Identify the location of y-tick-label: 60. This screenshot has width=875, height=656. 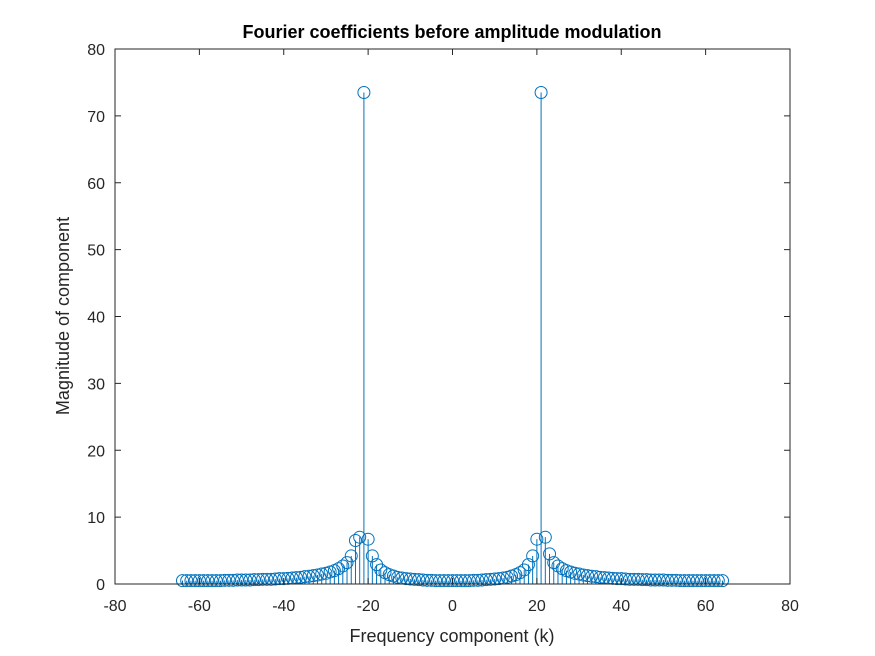
(96, 184).